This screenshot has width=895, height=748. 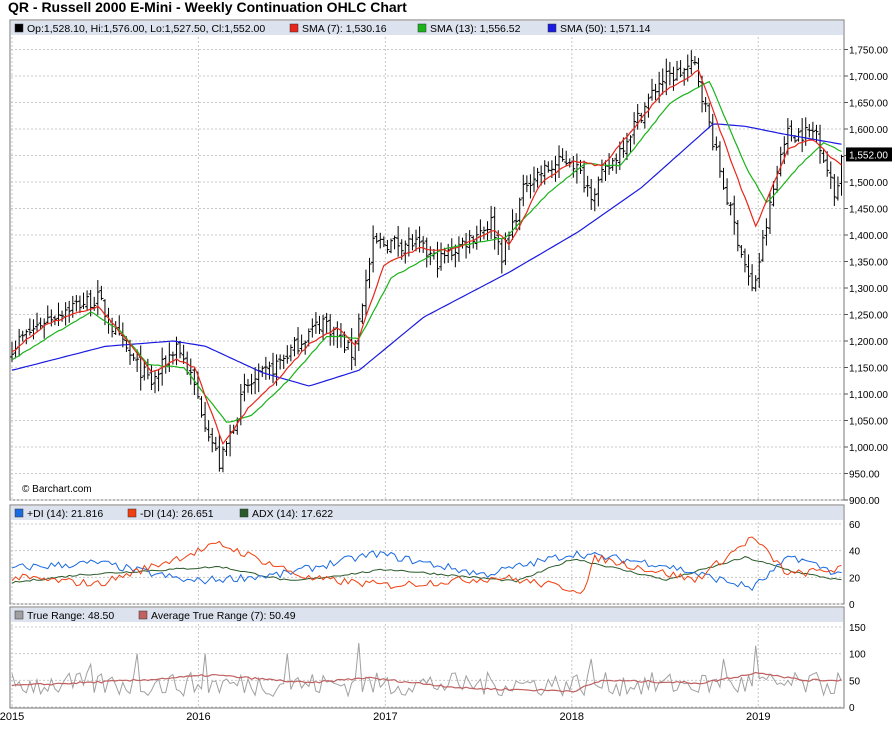 I want to click on price-tick-label: 1,500.00, so click(x=868, y=183).